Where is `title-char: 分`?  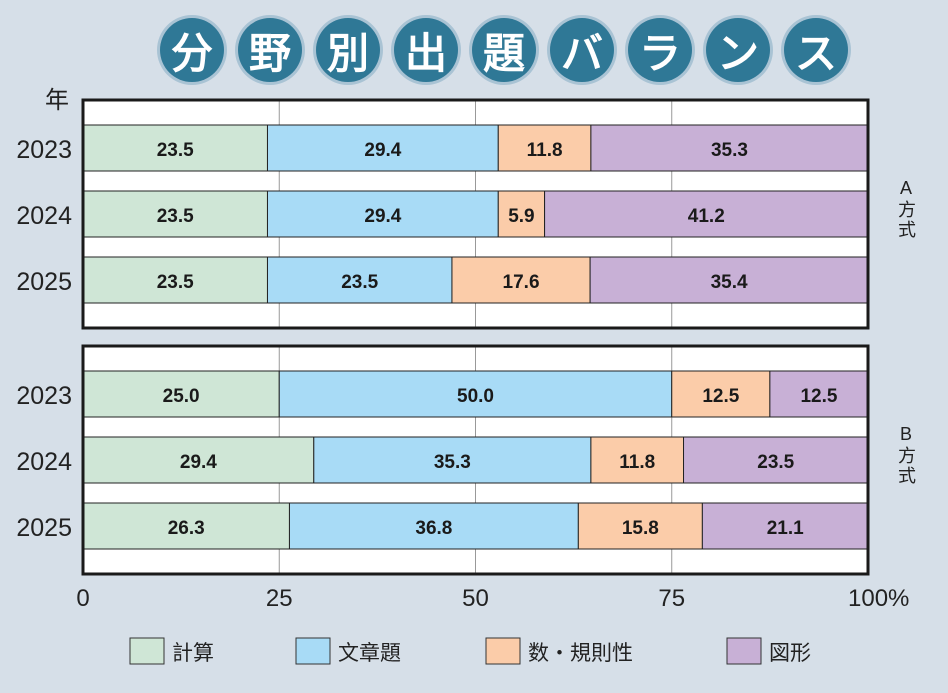
title-char: 分 is located at coordinates (192, 50).